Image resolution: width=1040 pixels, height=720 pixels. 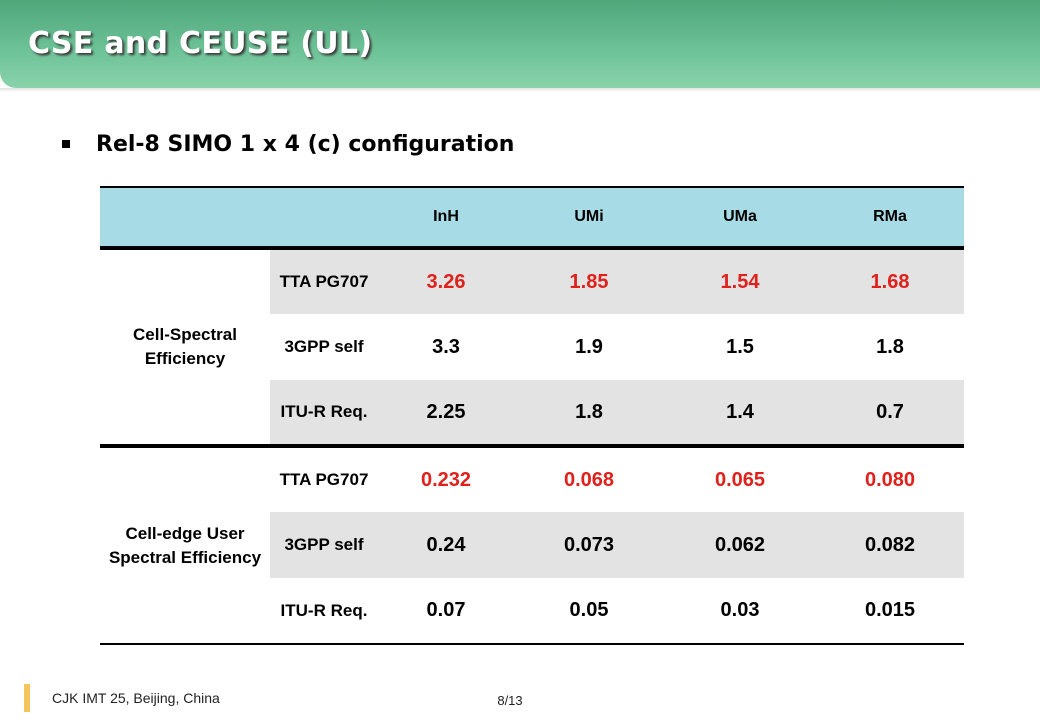 I want to click on value-cell: 1.4, so click(x=740, y=414).